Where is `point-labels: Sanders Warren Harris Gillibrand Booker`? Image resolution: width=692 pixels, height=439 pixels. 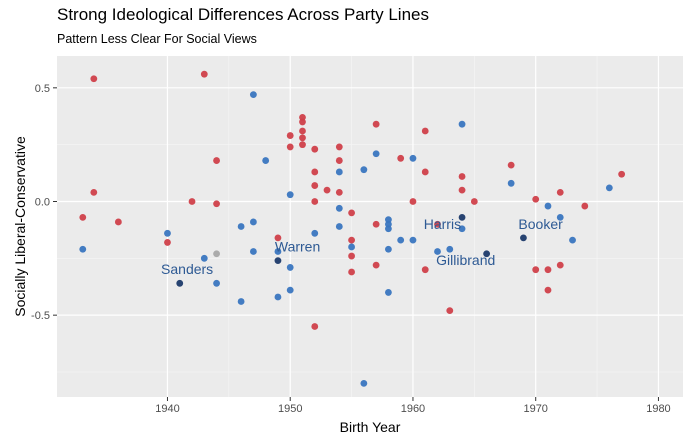 point-labels: Sanders Warren Harris Gillibrand Booker is located at coordinates (362, 246).